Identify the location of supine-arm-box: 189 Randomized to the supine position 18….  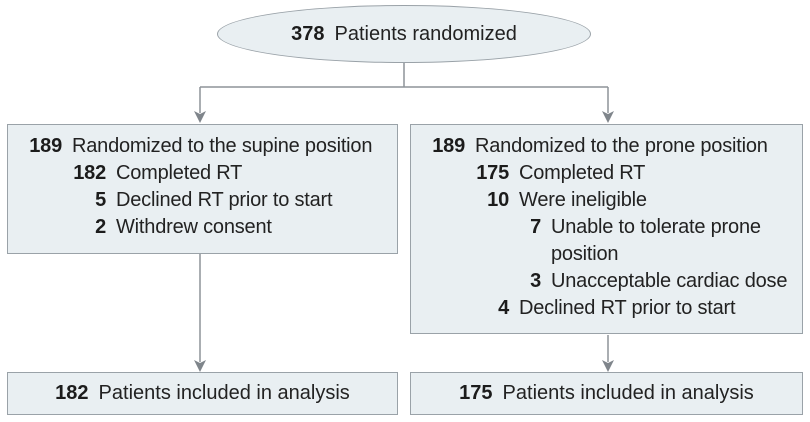
(202, 189).